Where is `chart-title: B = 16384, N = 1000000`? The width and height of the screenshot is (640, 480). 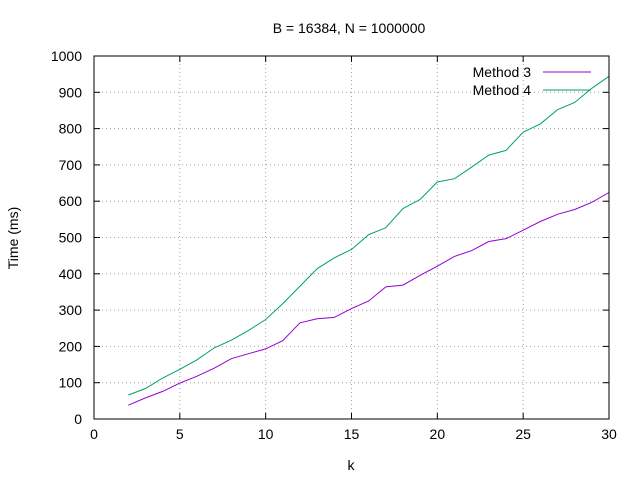
chart-title: B = 16384, N = 1000000 is located at coordinates (349, 28).